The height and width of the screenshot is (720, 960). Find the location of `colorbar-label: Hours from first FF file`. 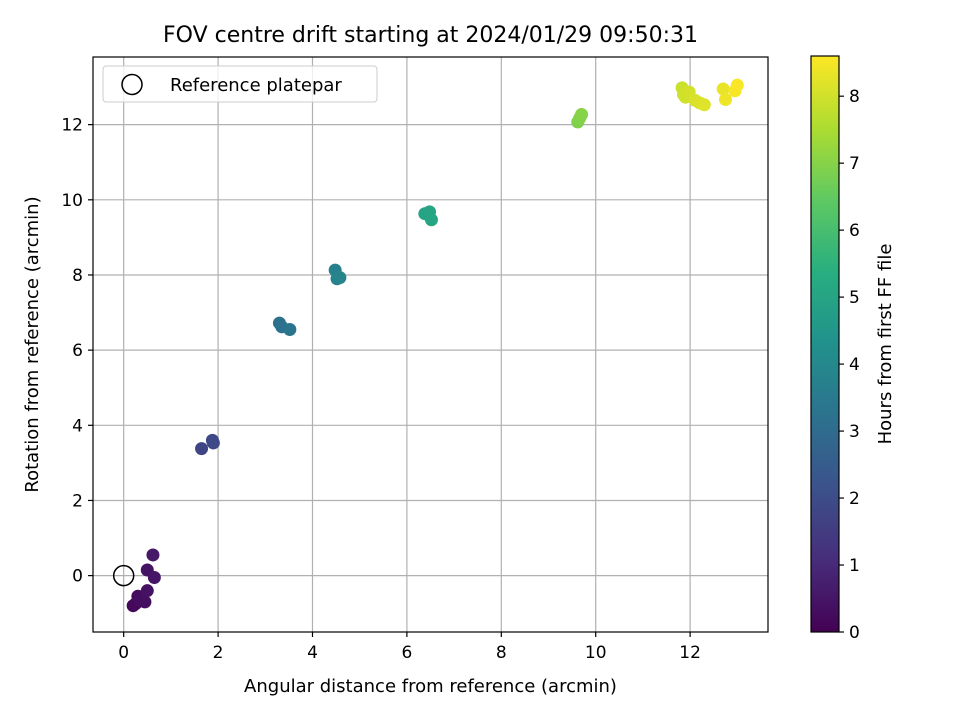

colorbar-label: Hours from first FF file is located at coordinates (885, 344).